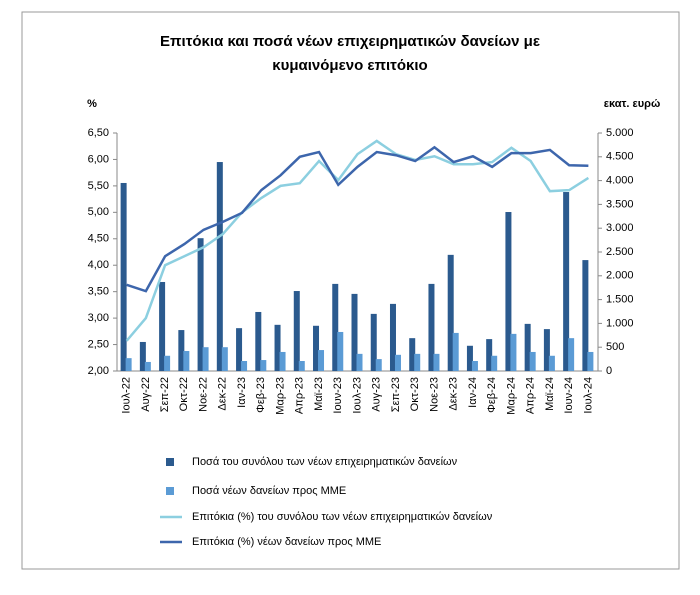 The image size is (700, 595). Describe the element at coordinates (300, 395) in the screenshot. I see `x-tick-label: Απρ-23` at that location.